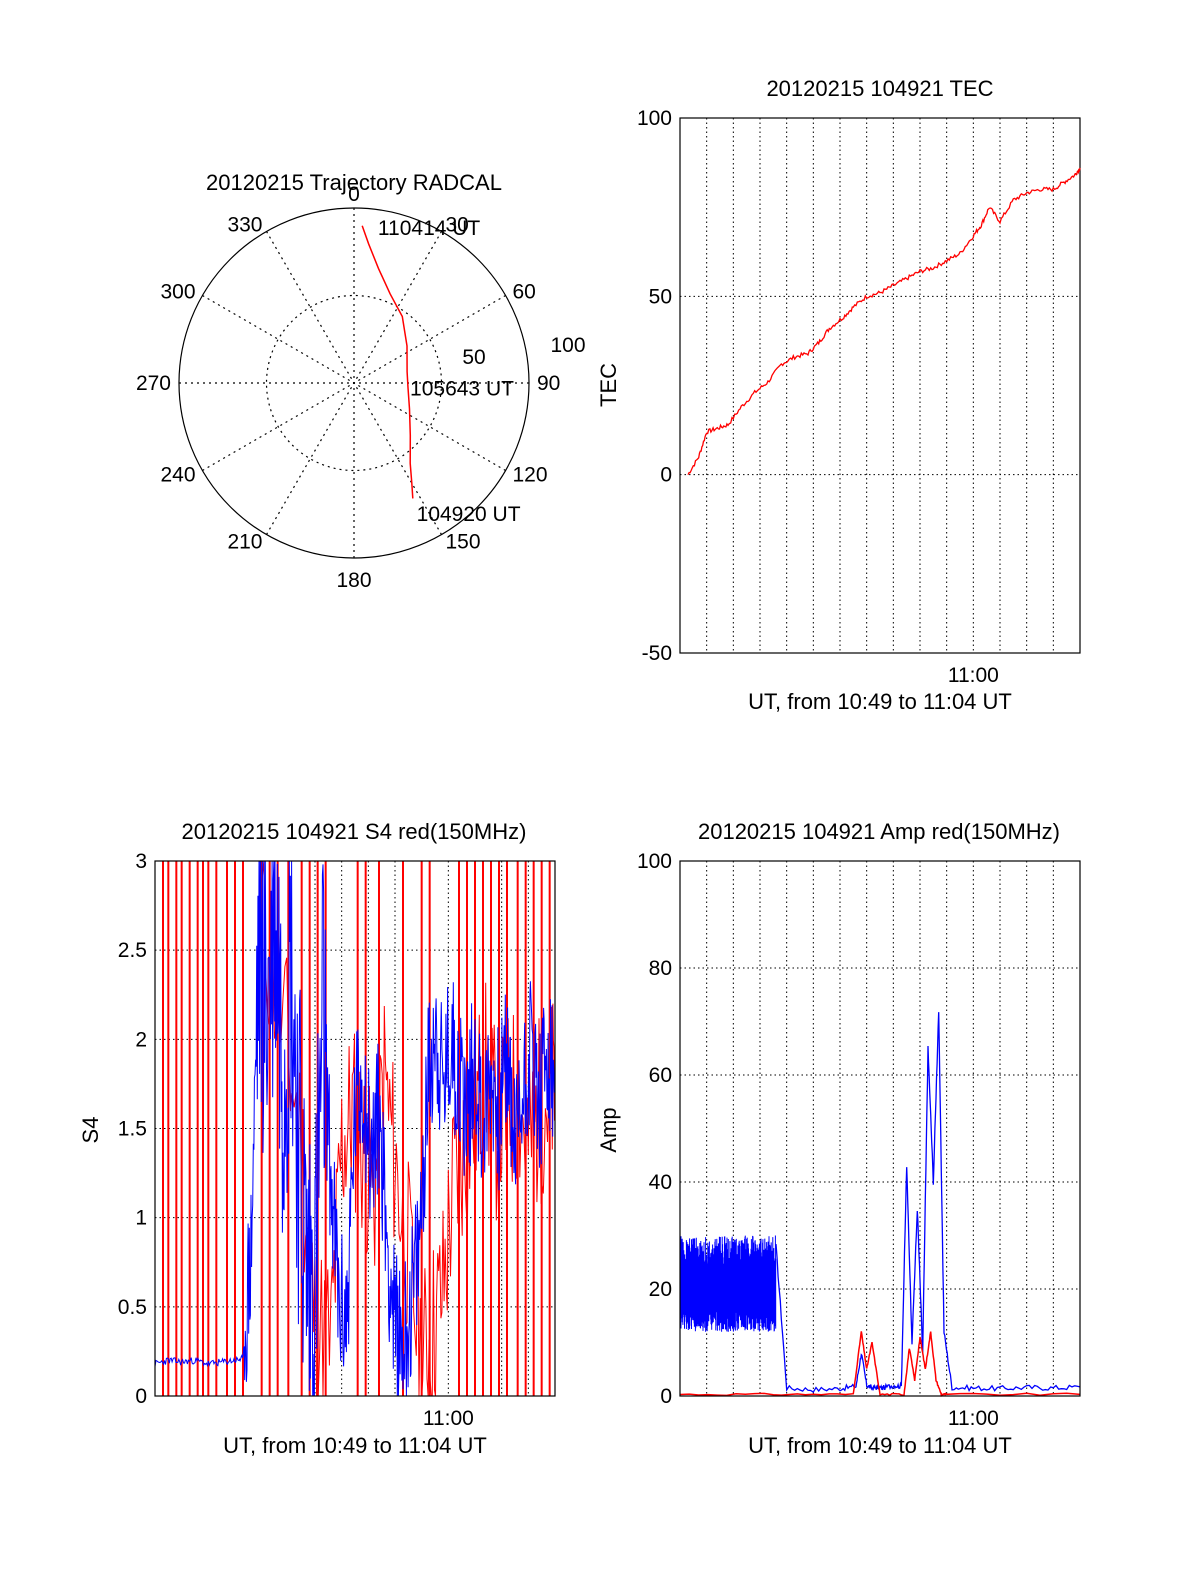 This screenshot has width=1200, height=1575. I want to click on amp-red-trace, so click(880, 1364).